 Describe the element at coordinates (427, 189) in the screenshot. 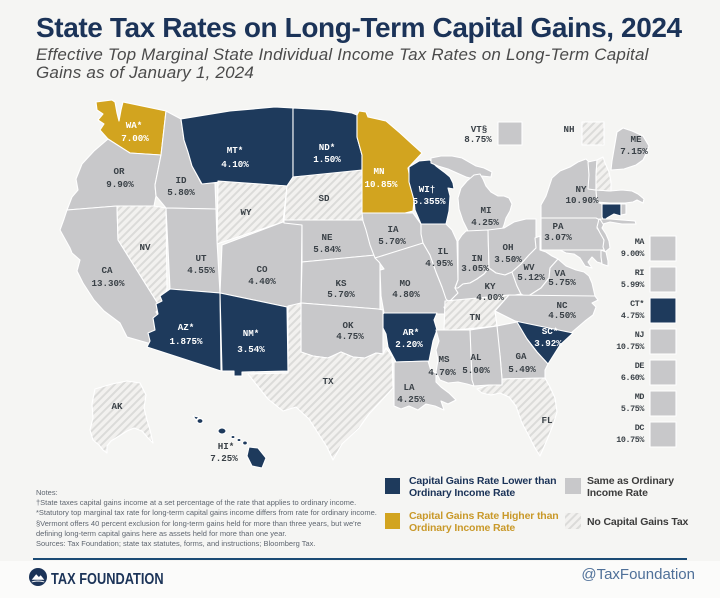

I see `svg-text: WI†` at that location.